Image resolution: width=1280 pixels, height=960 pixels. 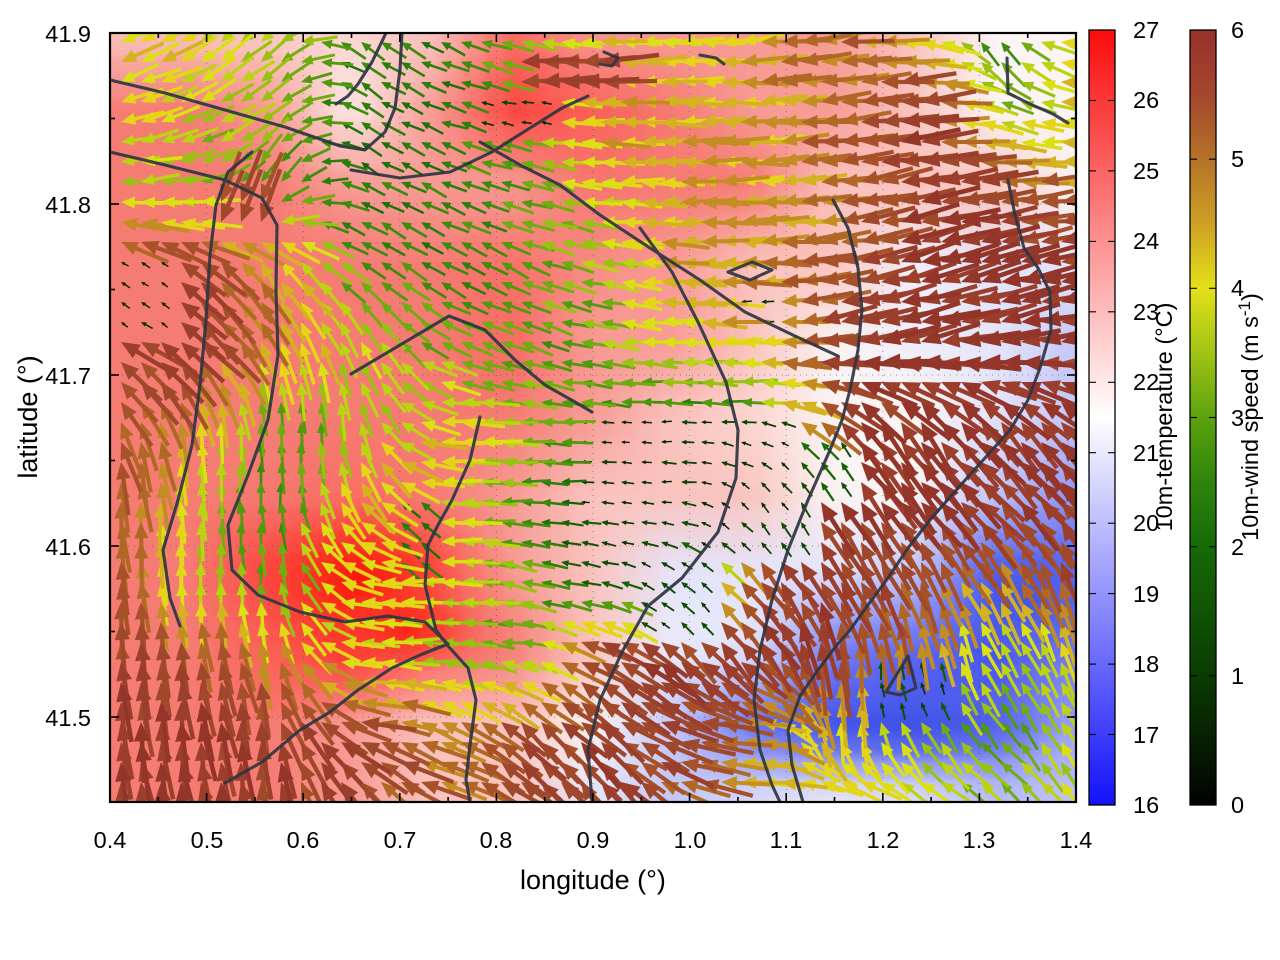 What do you see at coordinates (1146, 30) in the screenshot?
I see `svg-text: 27` at bounding box center [1146, 30].